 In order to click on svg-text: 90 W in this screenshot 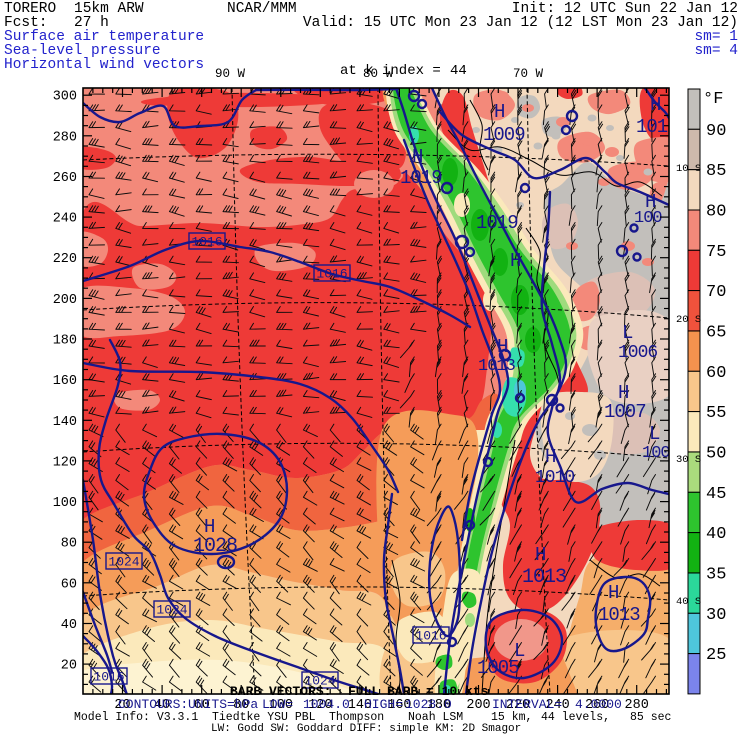, I will do `click(230, 74)`.